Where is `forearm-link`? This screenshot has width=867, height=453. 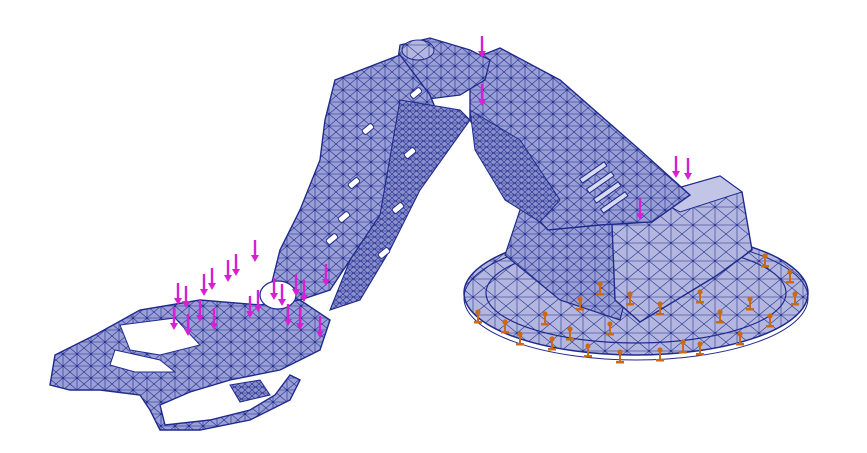
forearm-link is located at coordinates (370, 182).